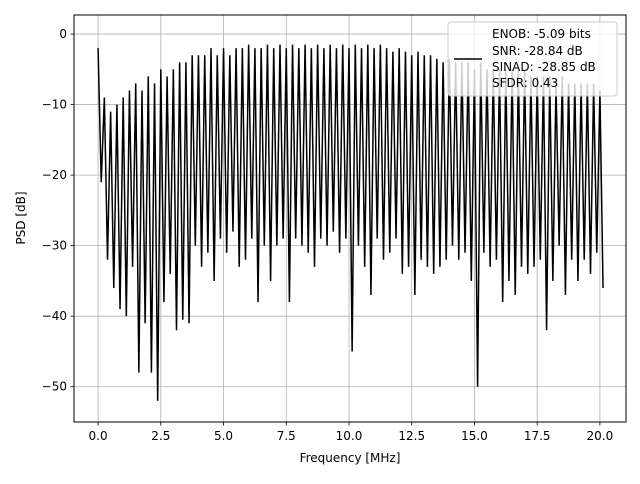 This screenshot has width=640, height=484. What do you see at coordinates (54, 246) in the screenshot?
I see `y-tick-label: −30` at bounding box center [54, 246].